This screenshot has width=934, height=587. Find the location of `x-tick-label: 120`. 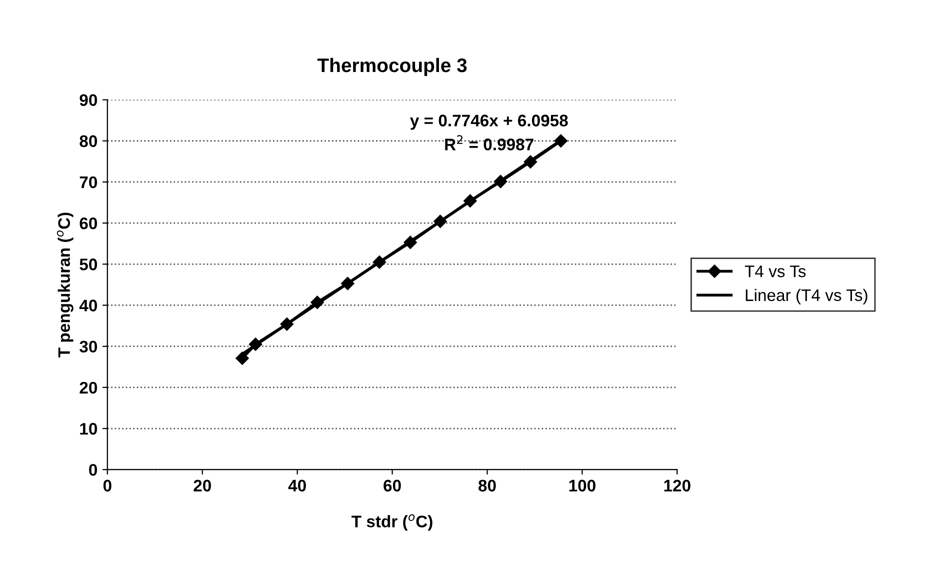

x-tick-label: 120 is located at coordinates (677, 486).